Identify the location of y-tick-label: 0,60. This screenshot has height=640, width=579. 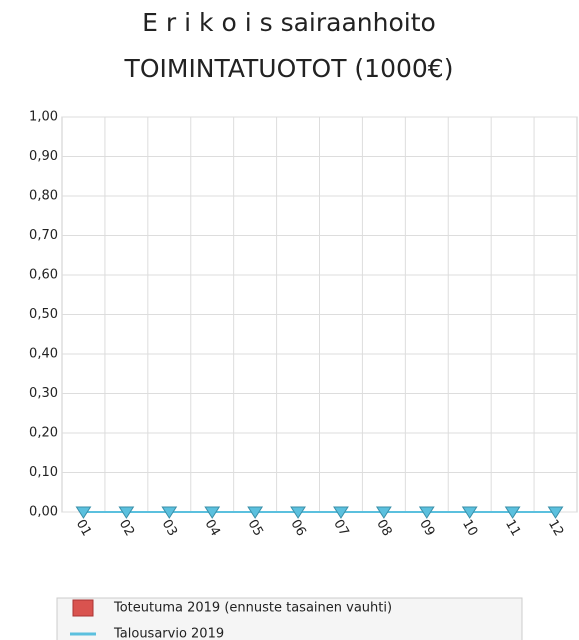
(43, 275).